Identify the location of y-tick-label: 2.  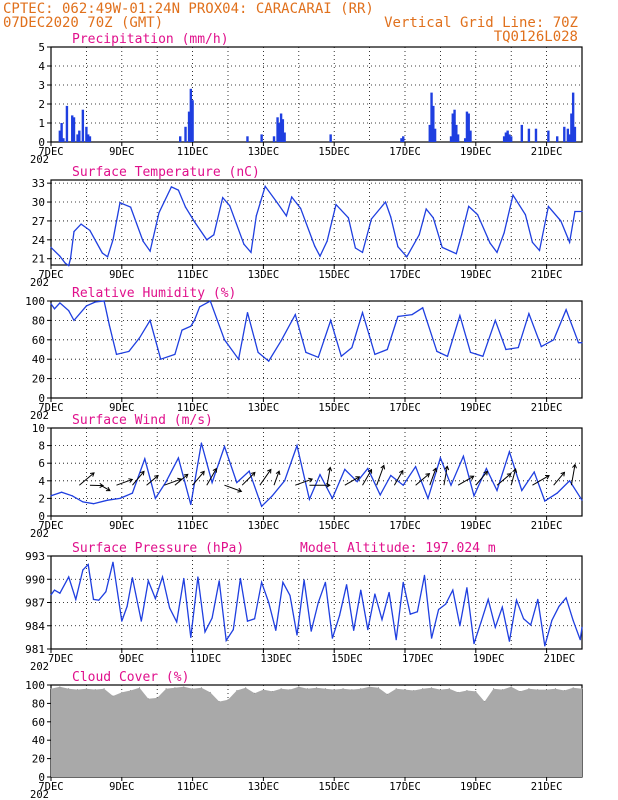
(41, 104).